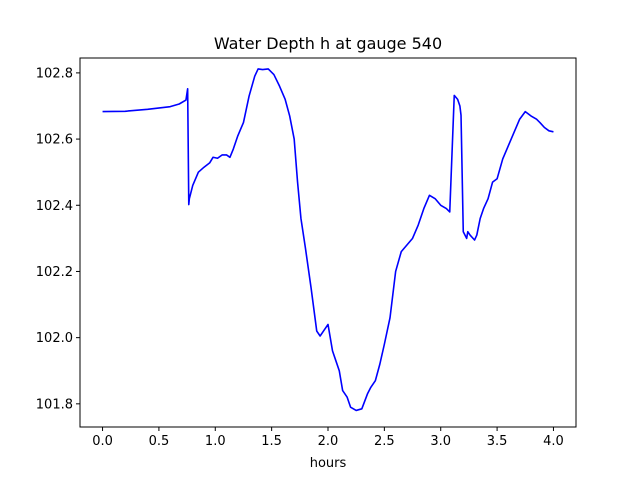  Describe the element at coordinates (215, 441) in the screenshot. I see `x-tick-label: 1.0` at that location.